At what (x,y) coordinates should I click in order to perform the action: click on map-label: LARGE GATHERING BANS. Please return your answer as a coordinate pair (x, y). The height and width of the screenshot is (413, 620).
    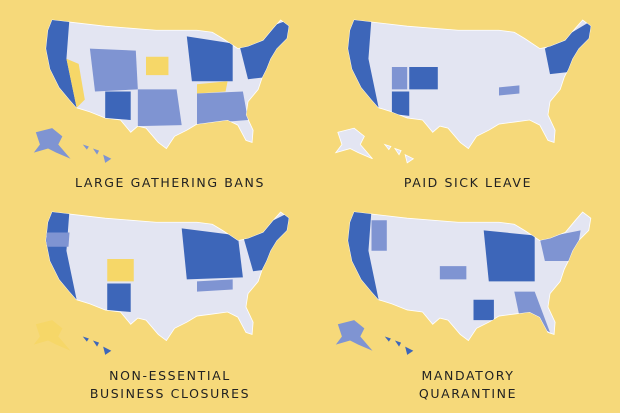
    Looking at the image, I should click on (170, 182).